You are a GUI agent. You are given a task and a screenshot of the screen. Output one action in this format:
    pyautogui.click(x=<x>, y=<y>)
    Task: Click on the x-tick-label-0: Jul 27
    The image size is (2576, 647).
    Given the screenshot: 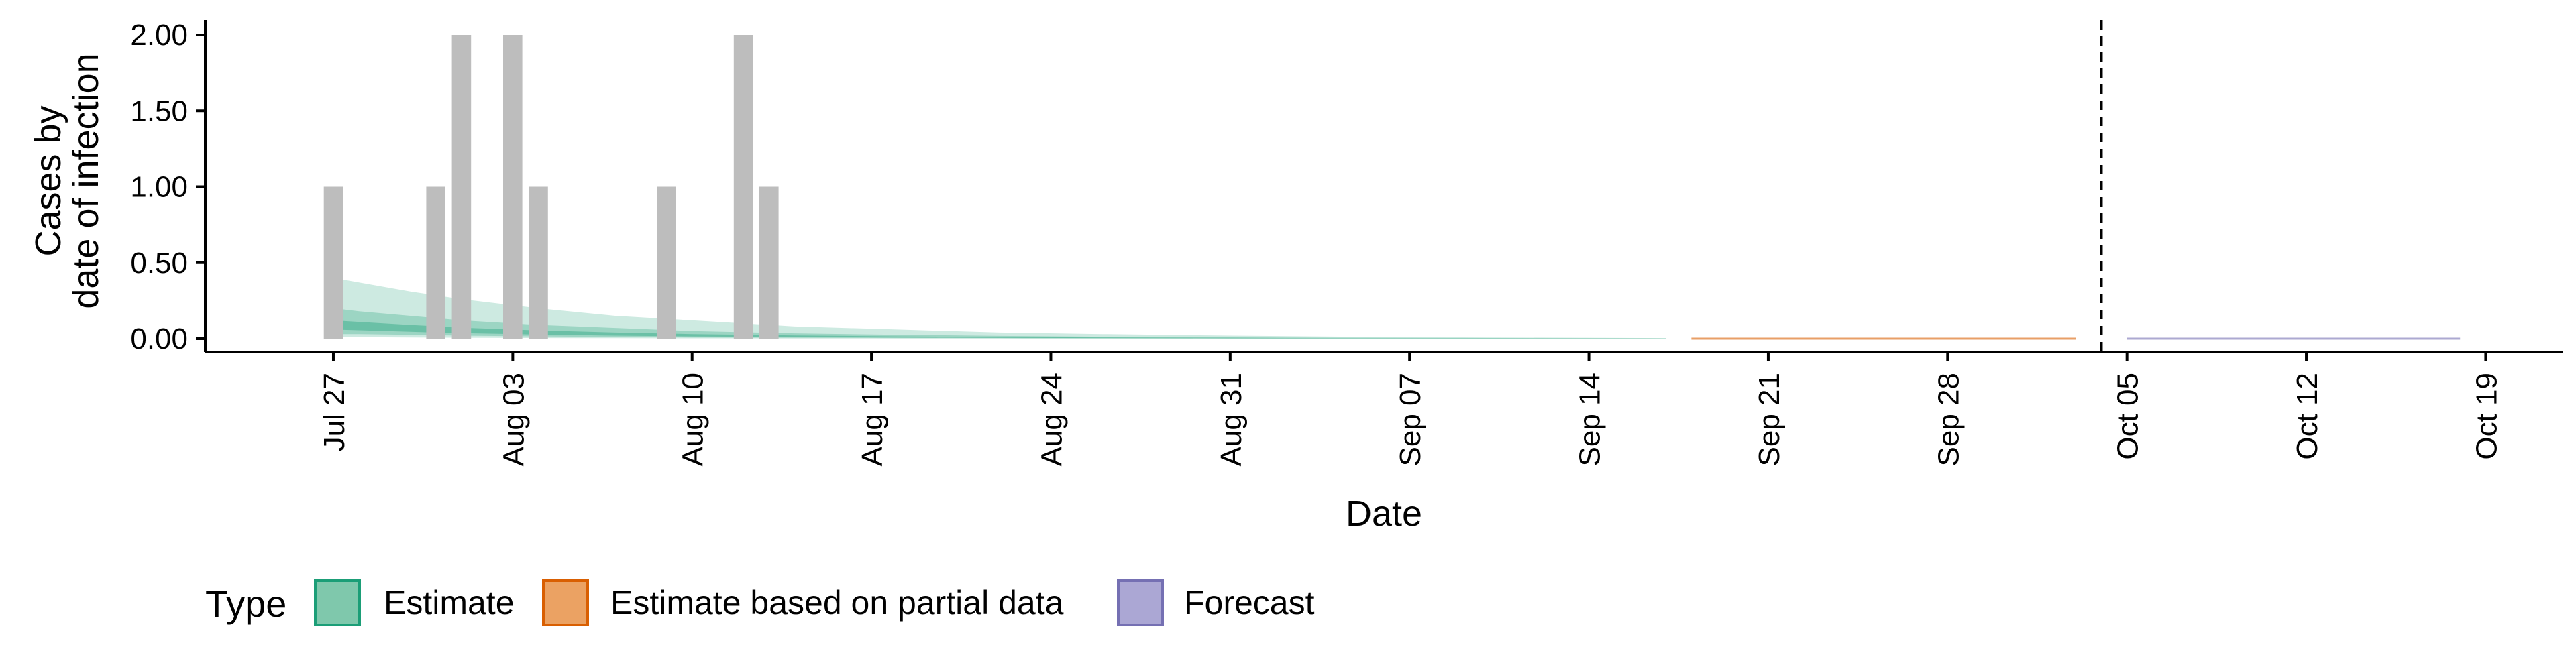 What is the action you would take?
    pyautogui.click(x=334, y=412)
    